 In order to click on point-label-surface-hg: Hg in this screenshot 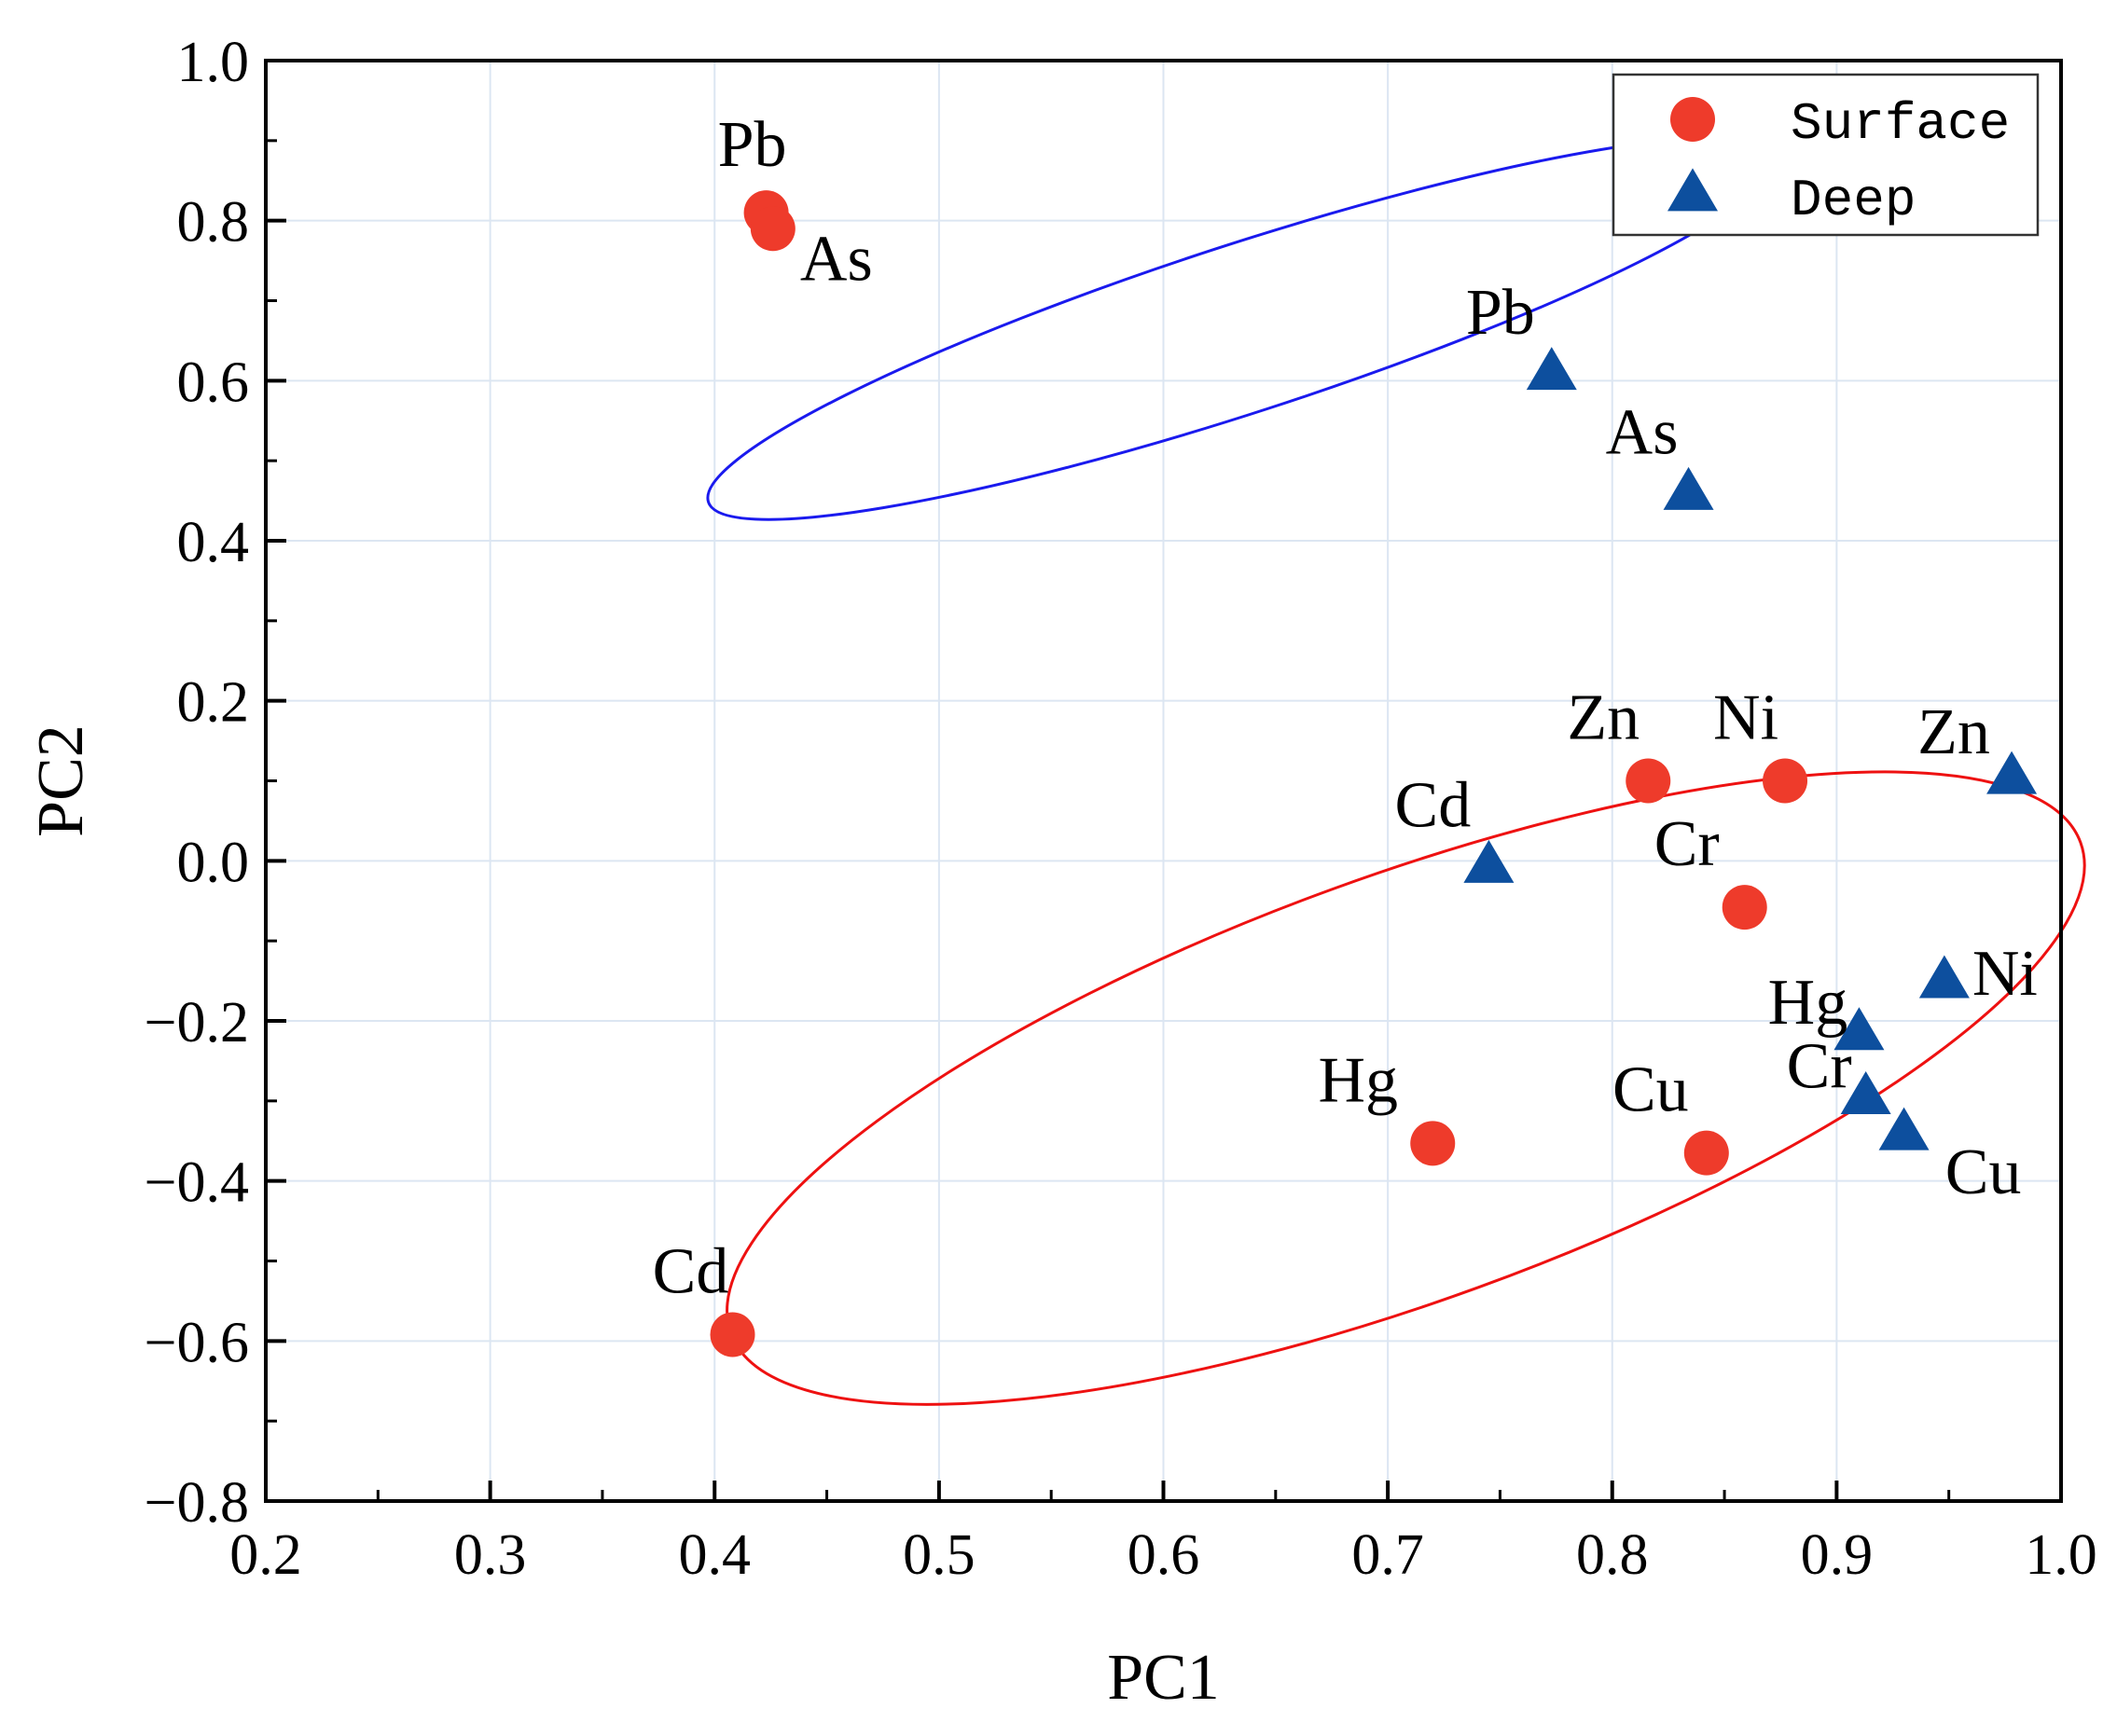, I will do `click(1358, 1080)`.